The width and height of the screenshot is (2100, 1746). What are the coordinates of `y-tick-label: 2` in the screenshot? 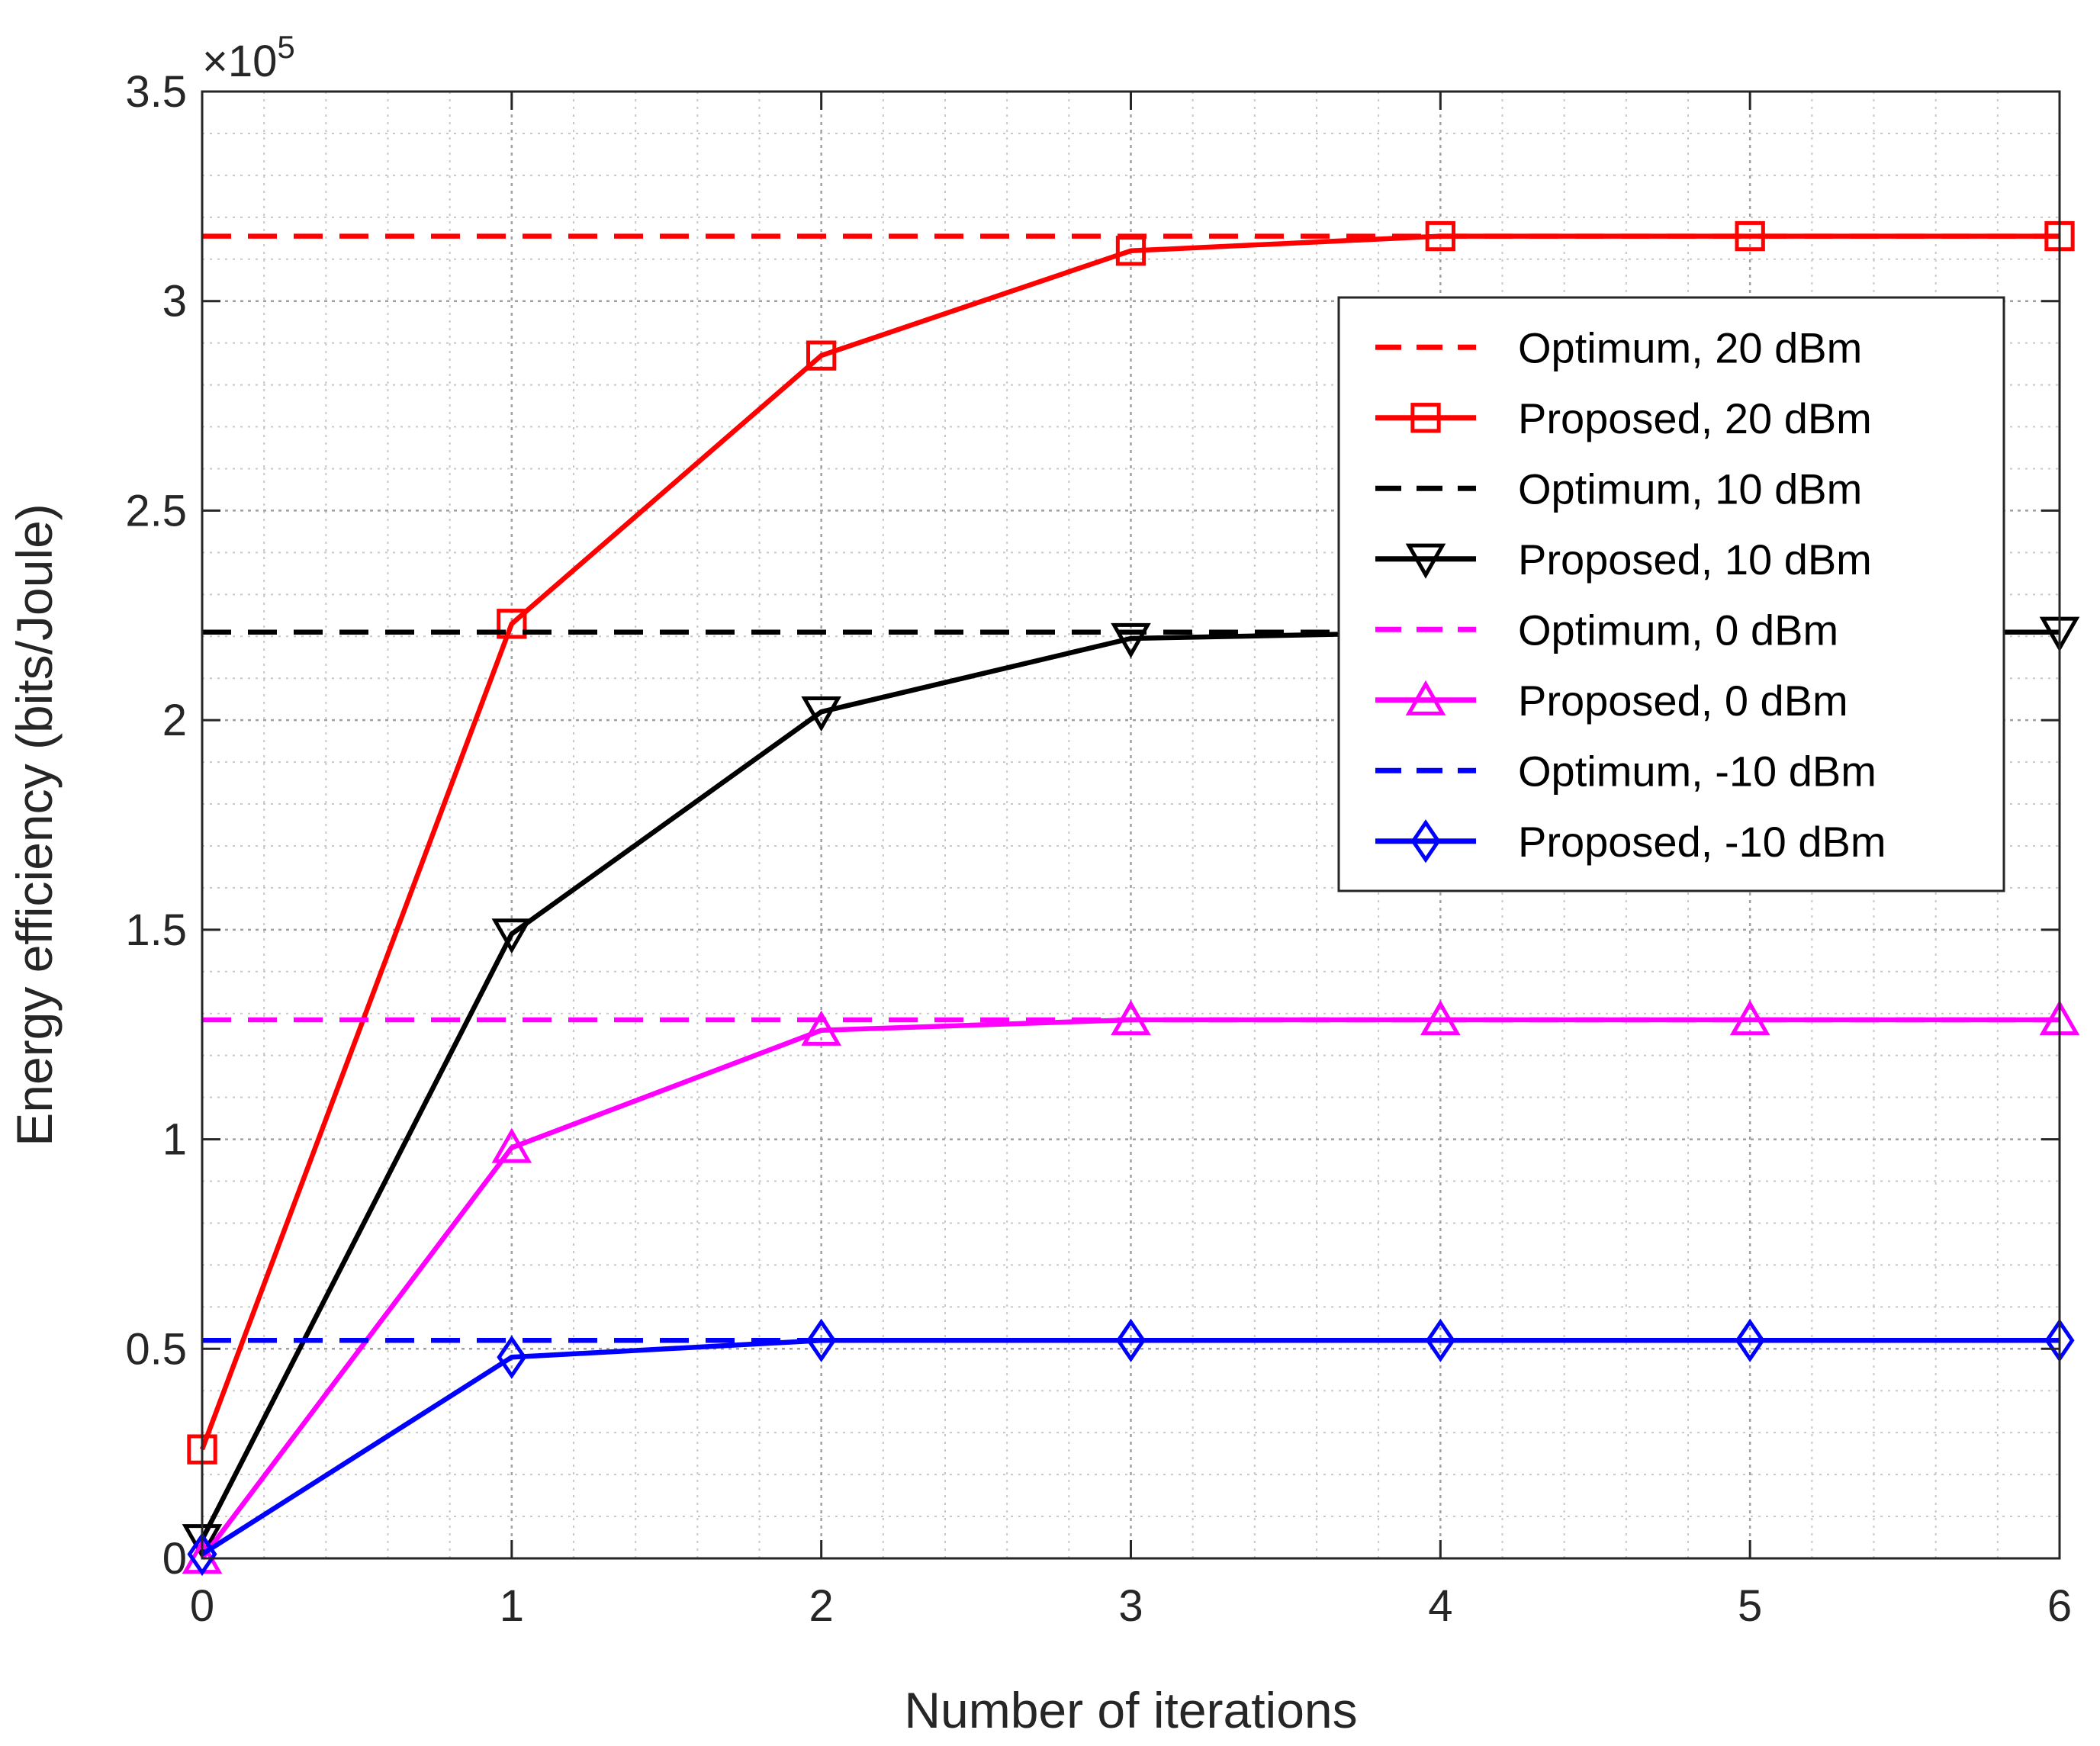 It's located at (174, 720).